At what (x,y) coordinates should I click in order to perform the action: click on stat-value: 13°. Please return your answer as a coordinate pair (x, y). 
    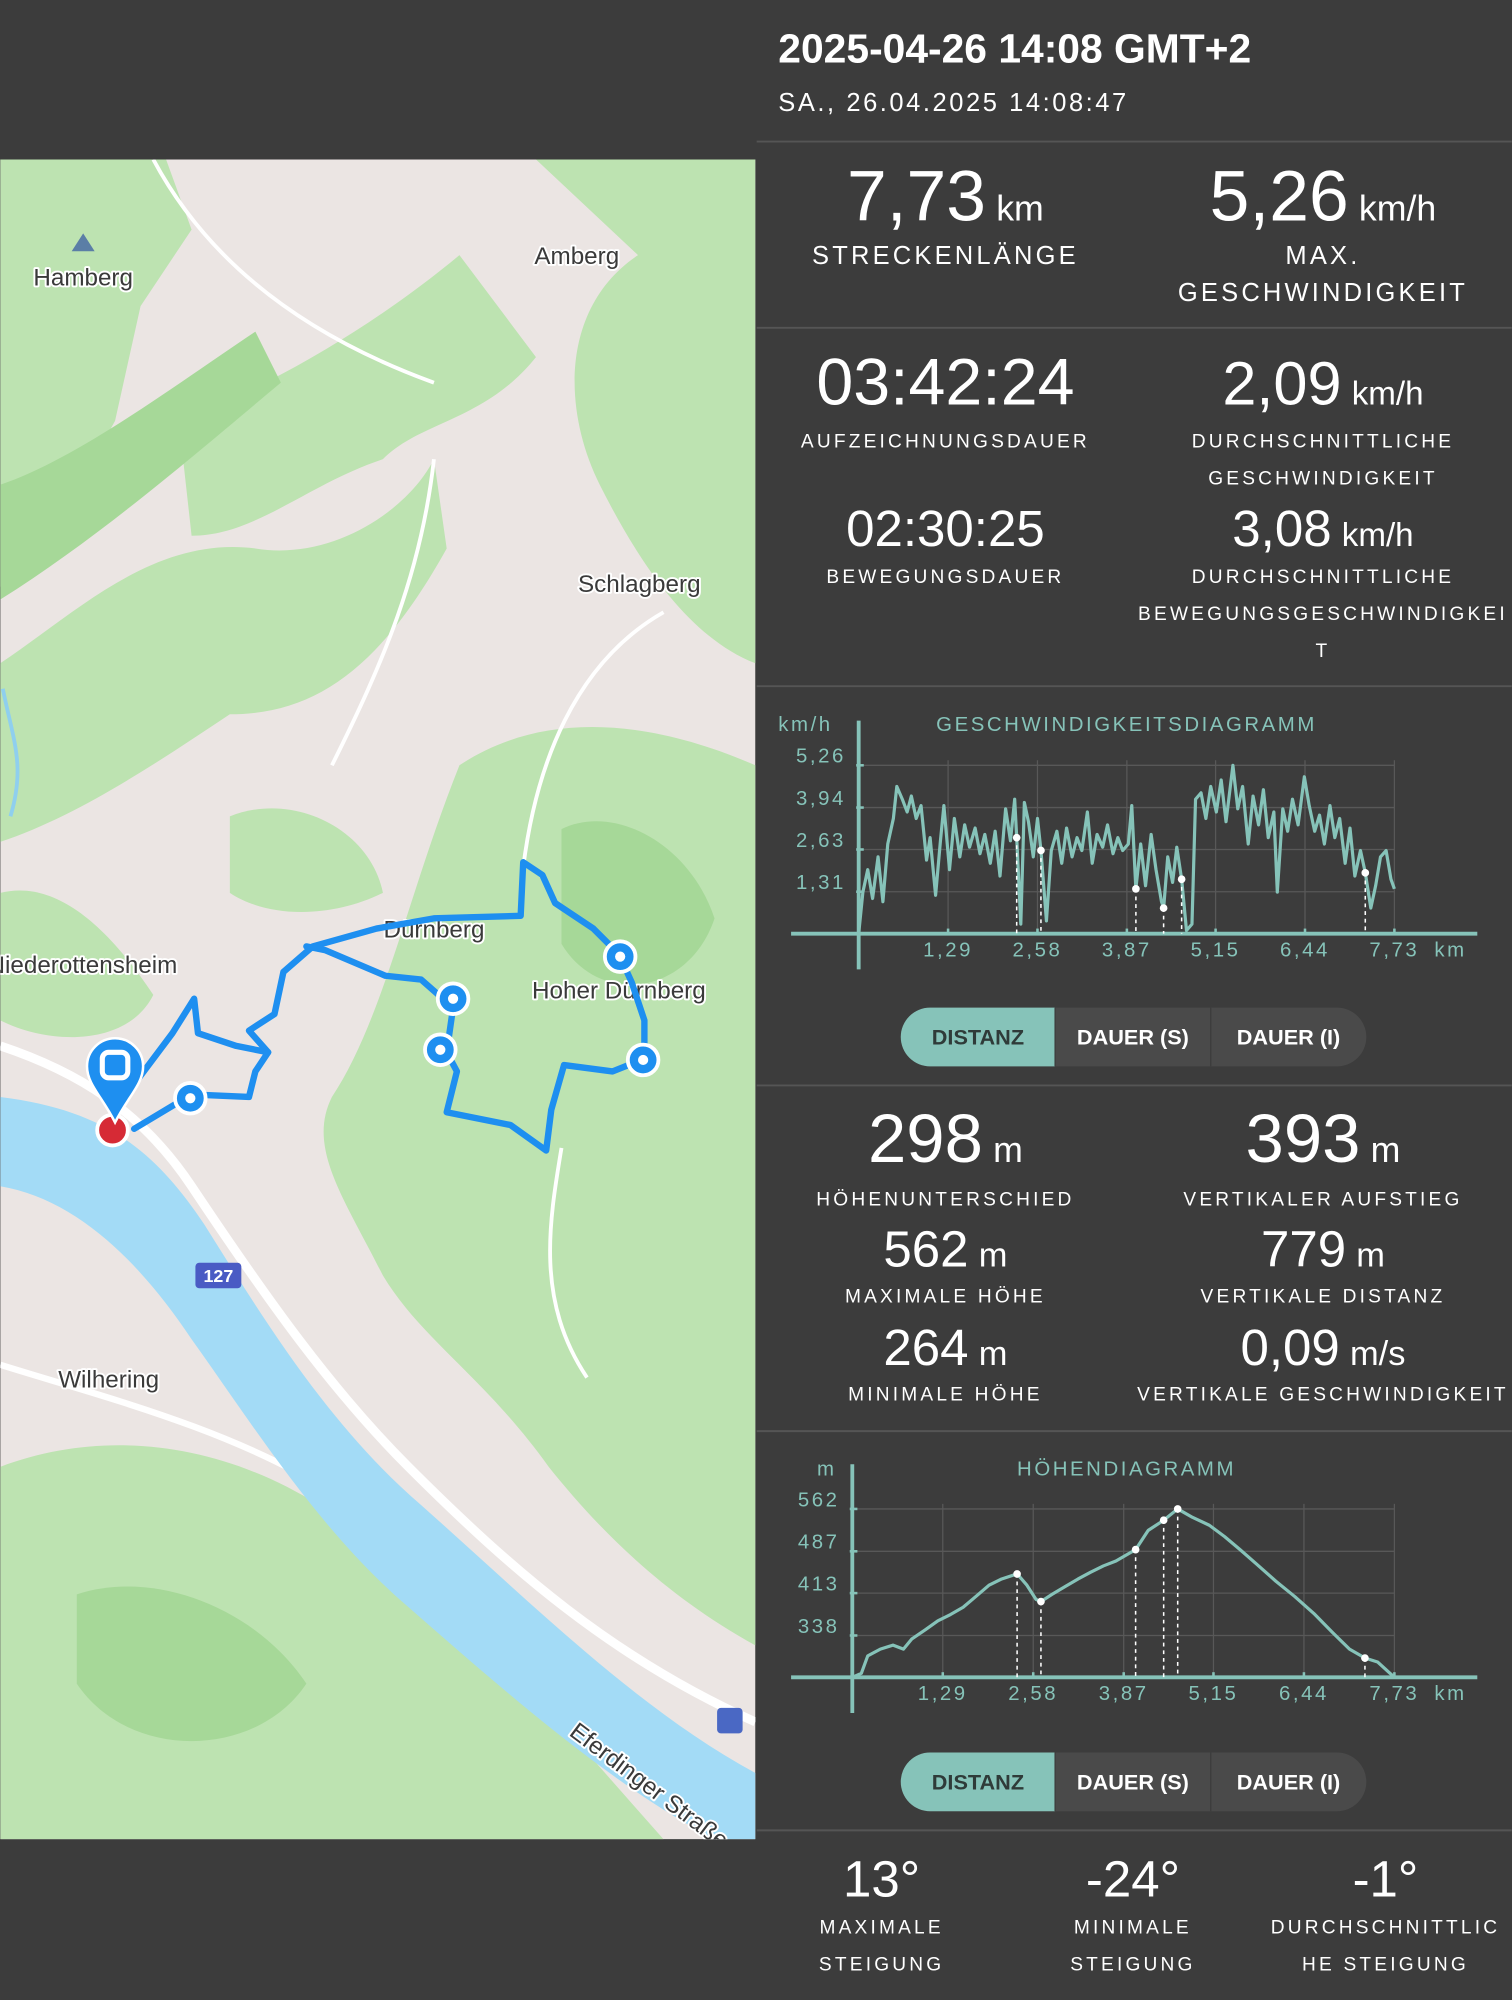
    Looking at the image, I should click on (881, 1879).